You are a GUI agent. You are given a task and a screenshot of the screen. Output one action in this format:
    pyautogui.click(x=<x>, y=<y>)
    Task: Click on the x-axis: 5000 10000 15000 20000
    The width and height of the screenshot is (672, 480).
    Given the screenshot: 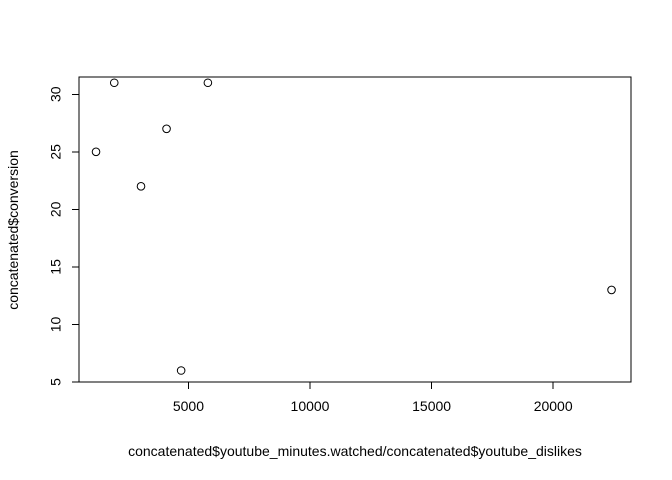 What is the action you would take?
    pyautogui.click(x=373, y=397)
    